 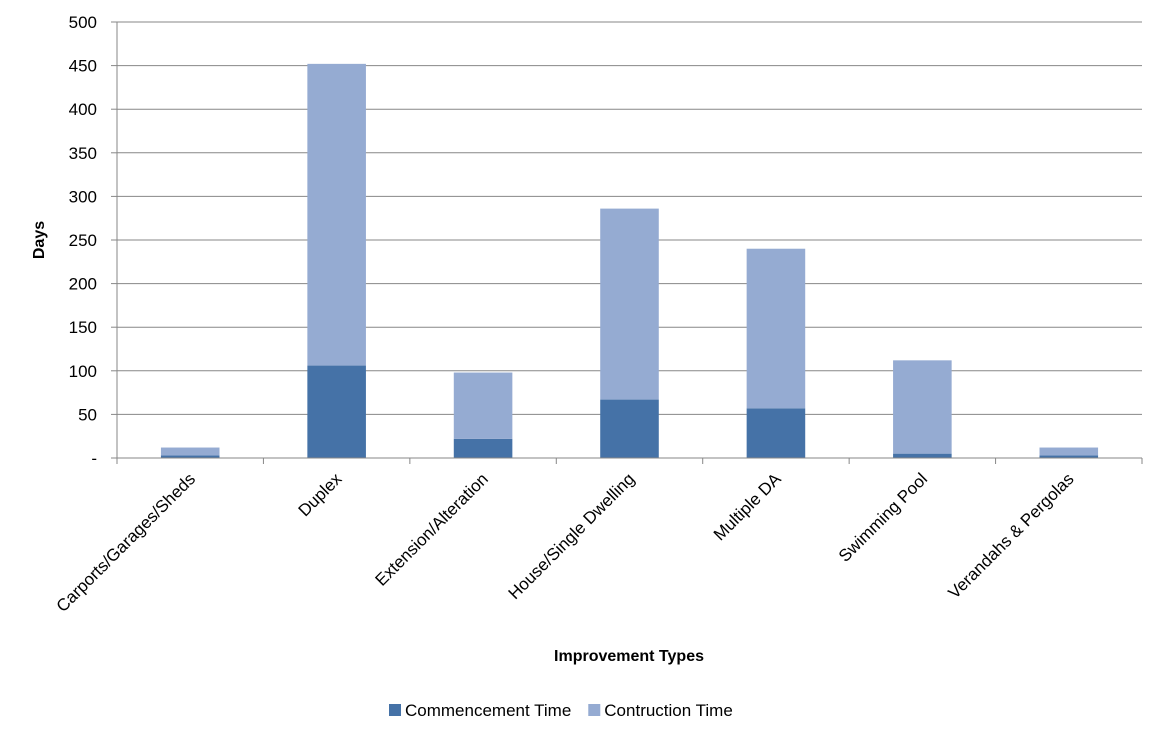 What do you see at coordinates (94, 458) in the screenshot?
I see `y-tick-label: -` at bounding box center [94, 458].